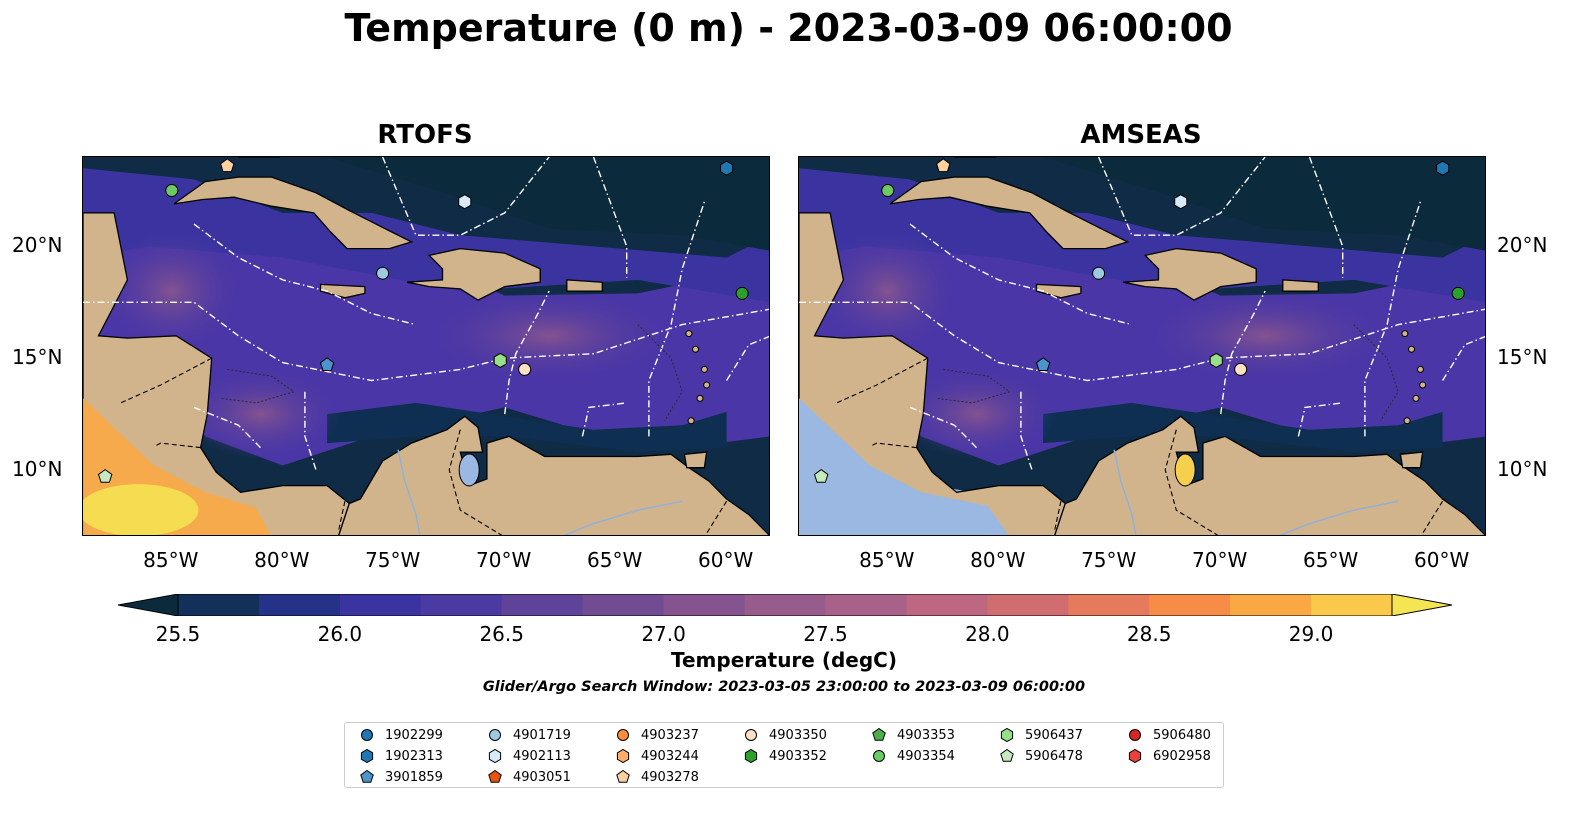 This screenshot has width=1577, height=827. I want to click on pacific-sst, so click(141, 509).